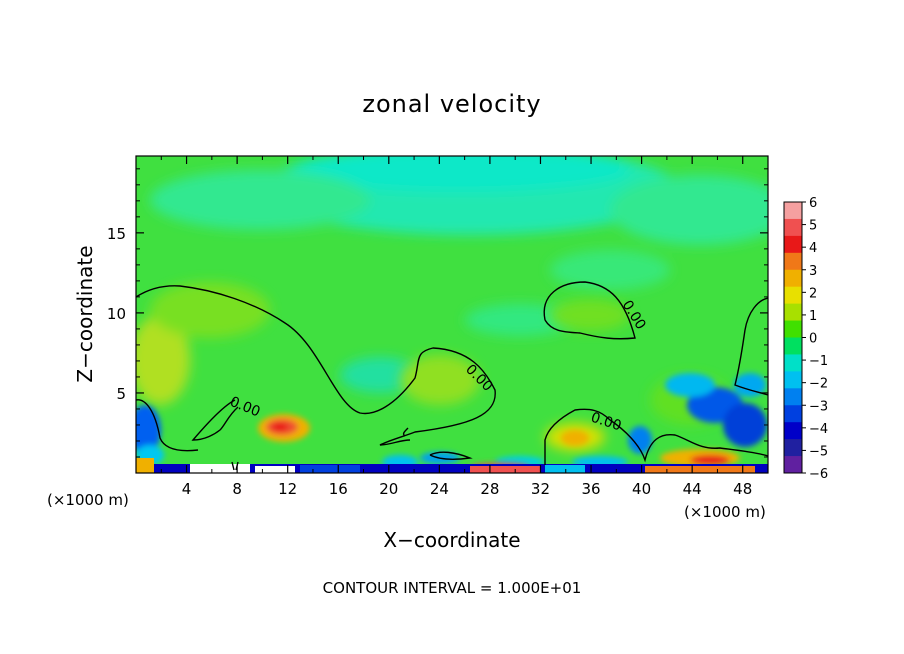 This screenshot has height=654, width=904. I want to click on x-tick-label: 32, so click(540, 489).